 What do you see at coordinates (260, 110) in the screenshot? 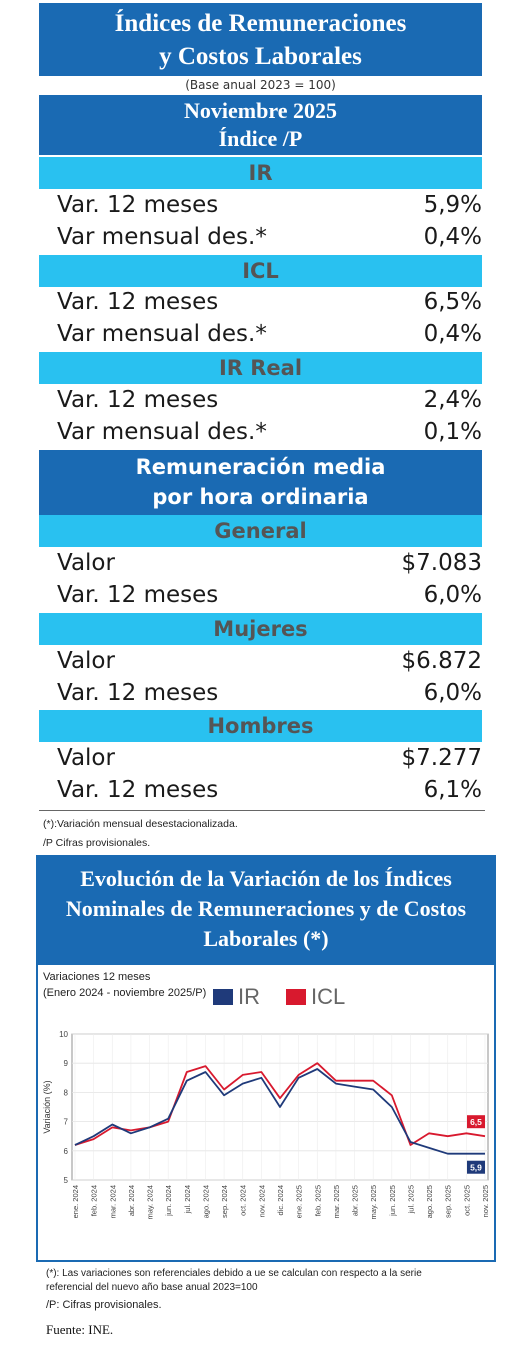
I see `period: Noviembre 2025` at bounding box center [260, 110].